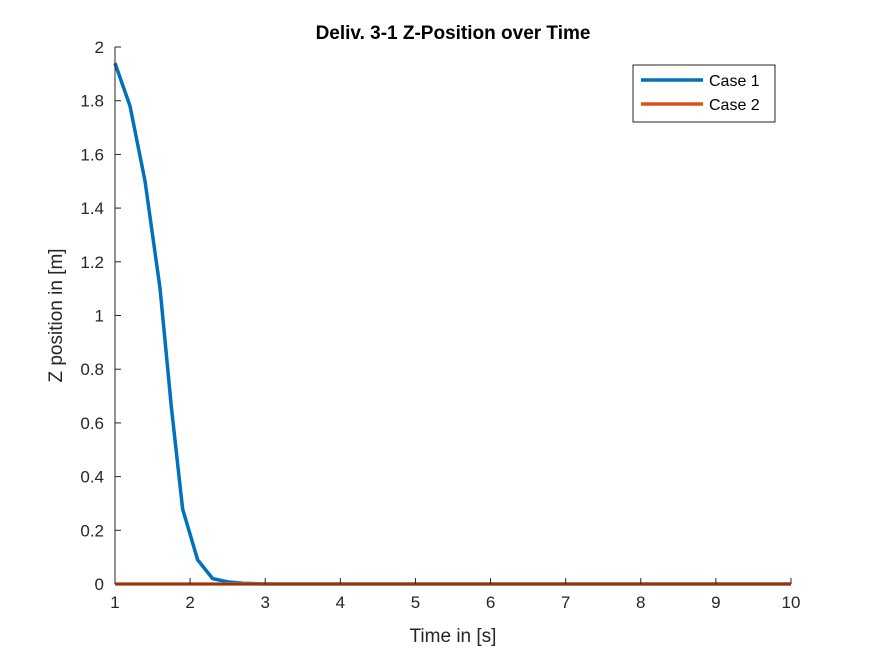 This screenshot has width=875, height=656. What do you see at coordinates (92, 423) in the screenshot?
I see `y-tick-label: 0.6` at bounding box center [92, 423].